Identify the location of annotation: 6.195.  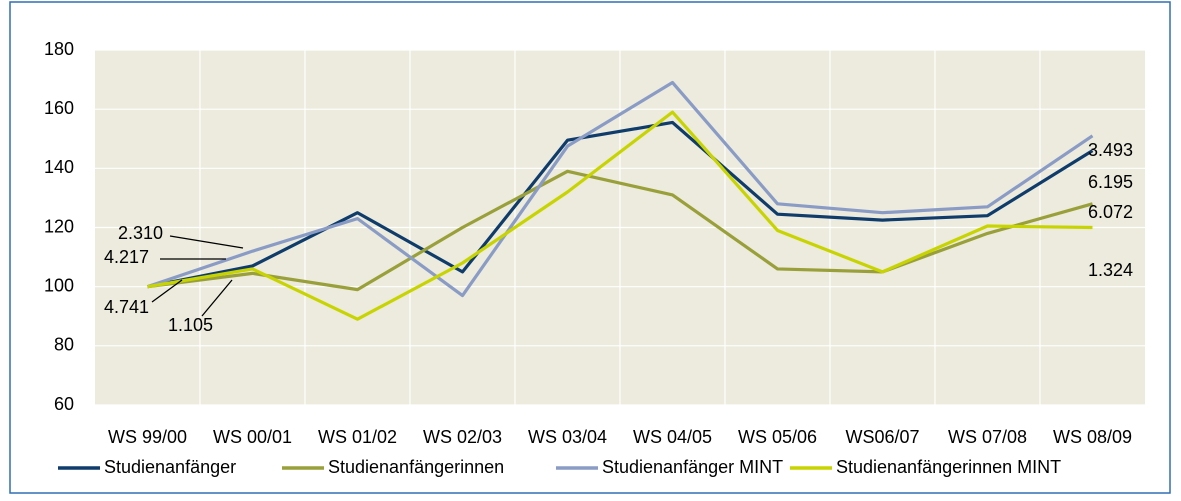
(1110, 182).